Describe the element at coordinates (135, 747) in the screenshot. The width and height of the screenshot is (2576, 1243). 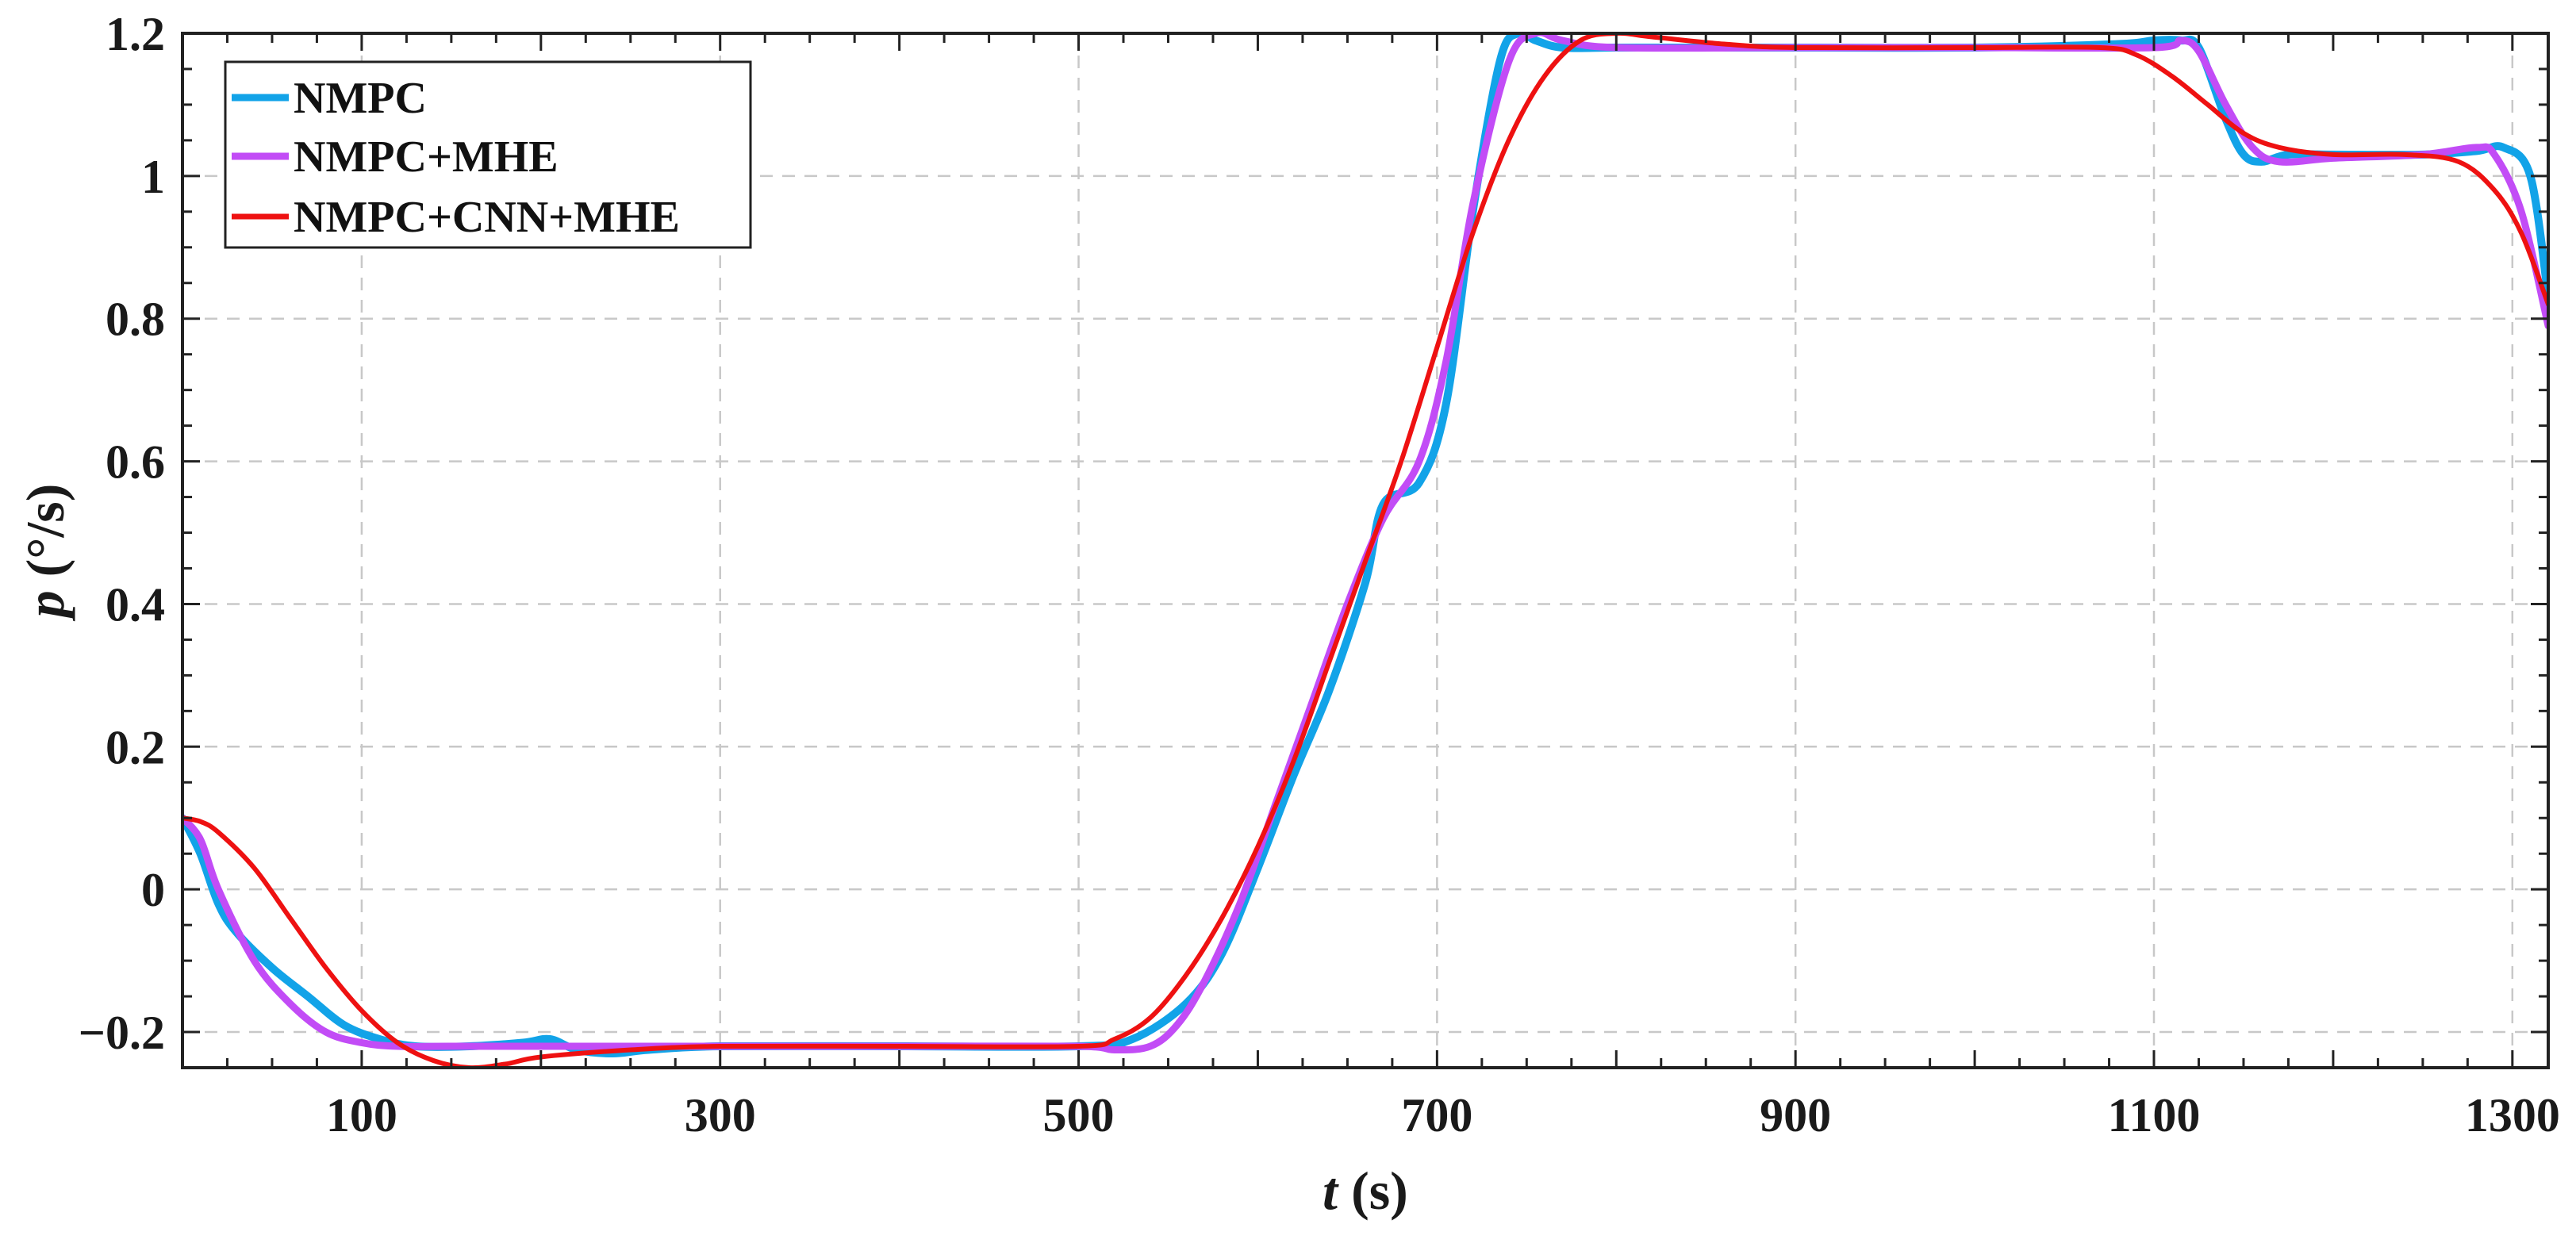
I see `y-tick-label: 0.2` at that location.